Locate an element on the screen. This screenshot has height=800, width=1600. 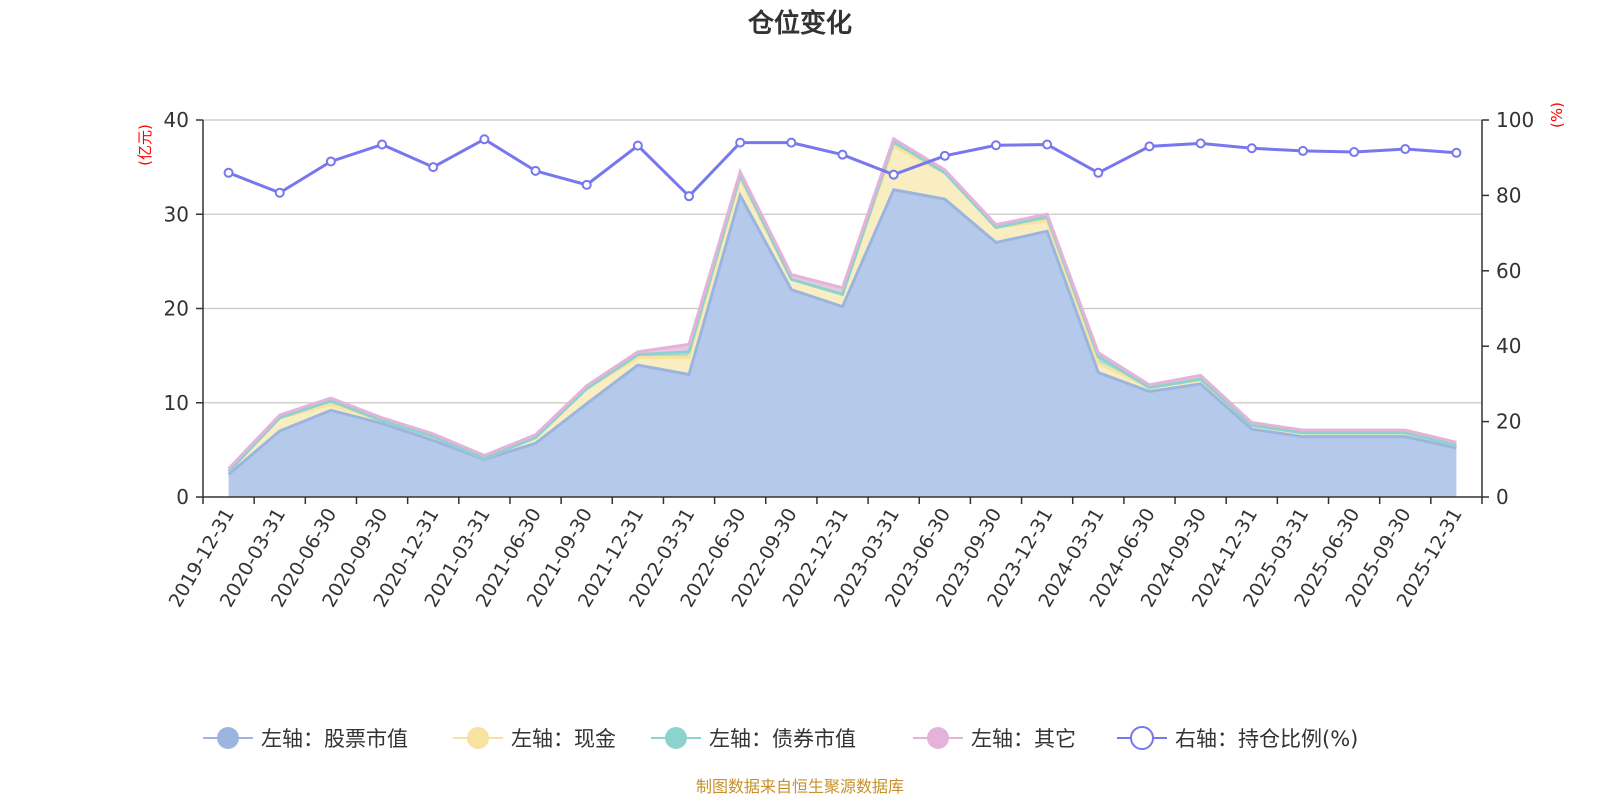
legend-label: 左轴：现金 is located at coordinates (563, 739).